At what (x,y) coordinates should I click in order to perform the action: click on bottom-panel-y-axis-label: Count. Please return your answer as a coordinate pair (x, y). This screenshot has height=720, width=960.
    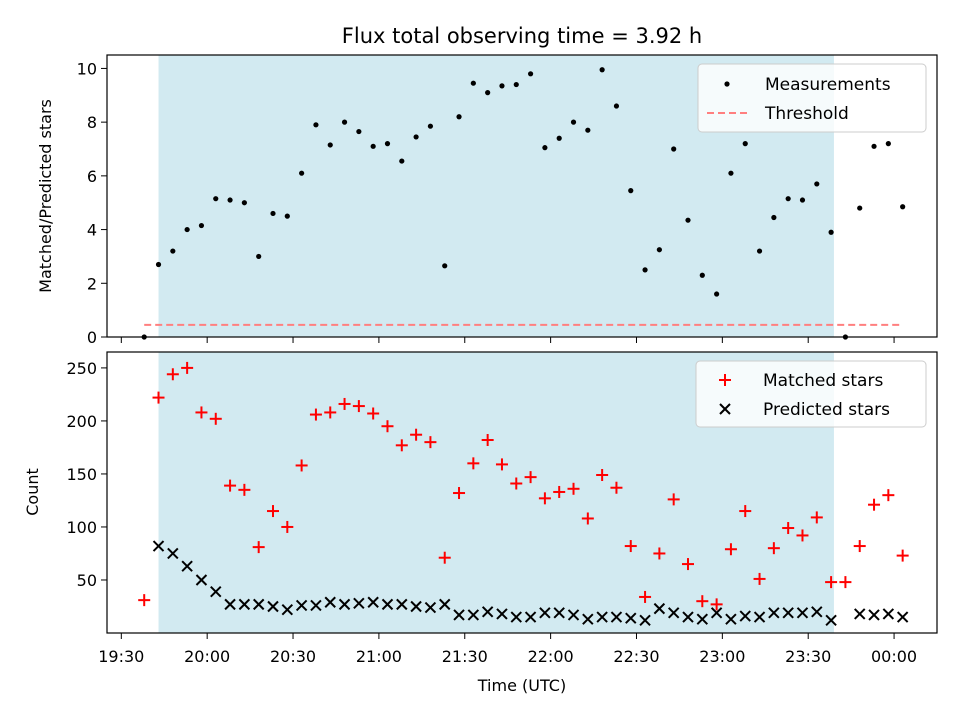
    Looking at the image, I should click on (32, 492).